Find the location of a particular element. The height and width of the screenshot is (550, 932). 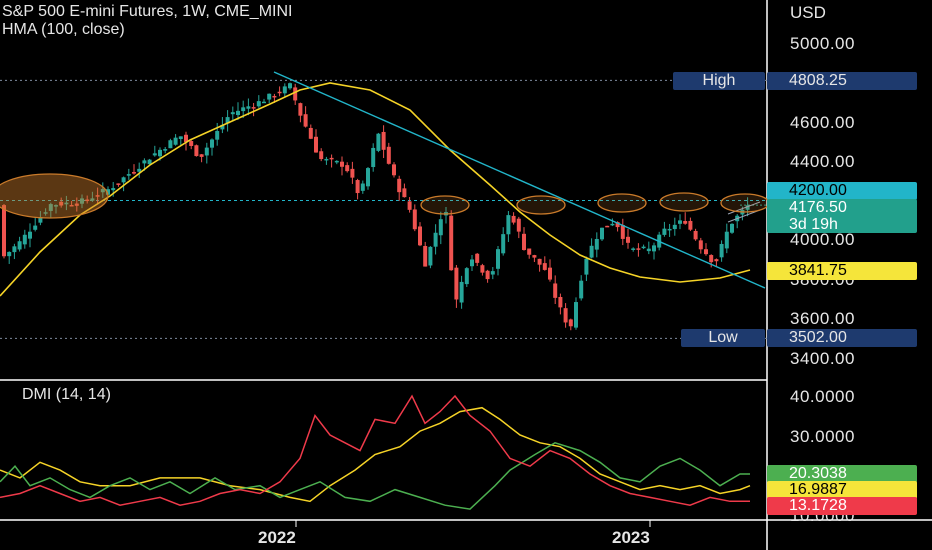

symbol-title: S&P 500 E-mini Futures, 1W, CME_MINI is located at coordinates (147, 12).